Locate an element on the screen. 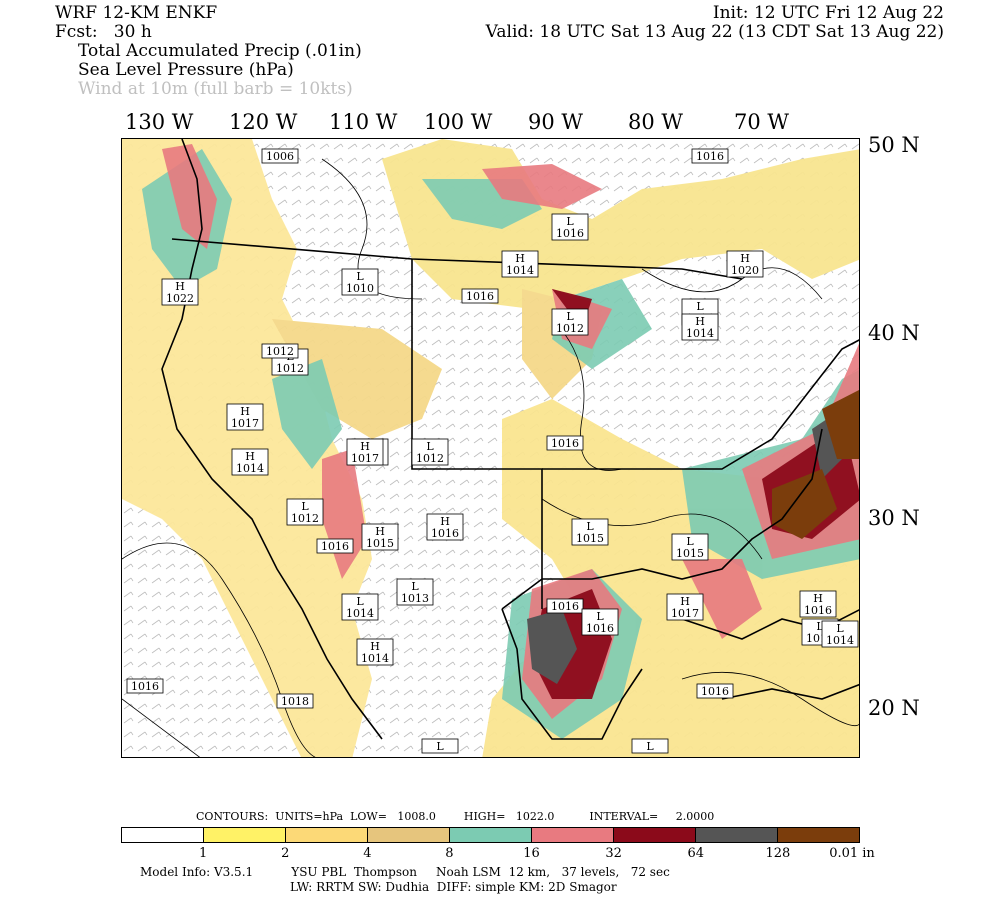  colorbar-label: 8 is located at coordinates (449, 853).